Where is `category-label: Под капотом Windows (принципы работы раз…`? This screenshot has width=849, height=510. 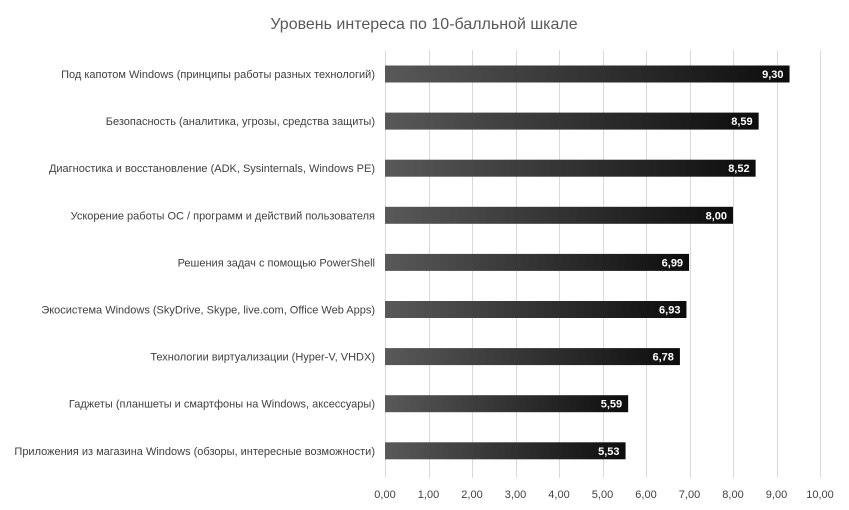
category-label: Под капотом Windows (принципы работы раз… is located at coordinates (218, 75).